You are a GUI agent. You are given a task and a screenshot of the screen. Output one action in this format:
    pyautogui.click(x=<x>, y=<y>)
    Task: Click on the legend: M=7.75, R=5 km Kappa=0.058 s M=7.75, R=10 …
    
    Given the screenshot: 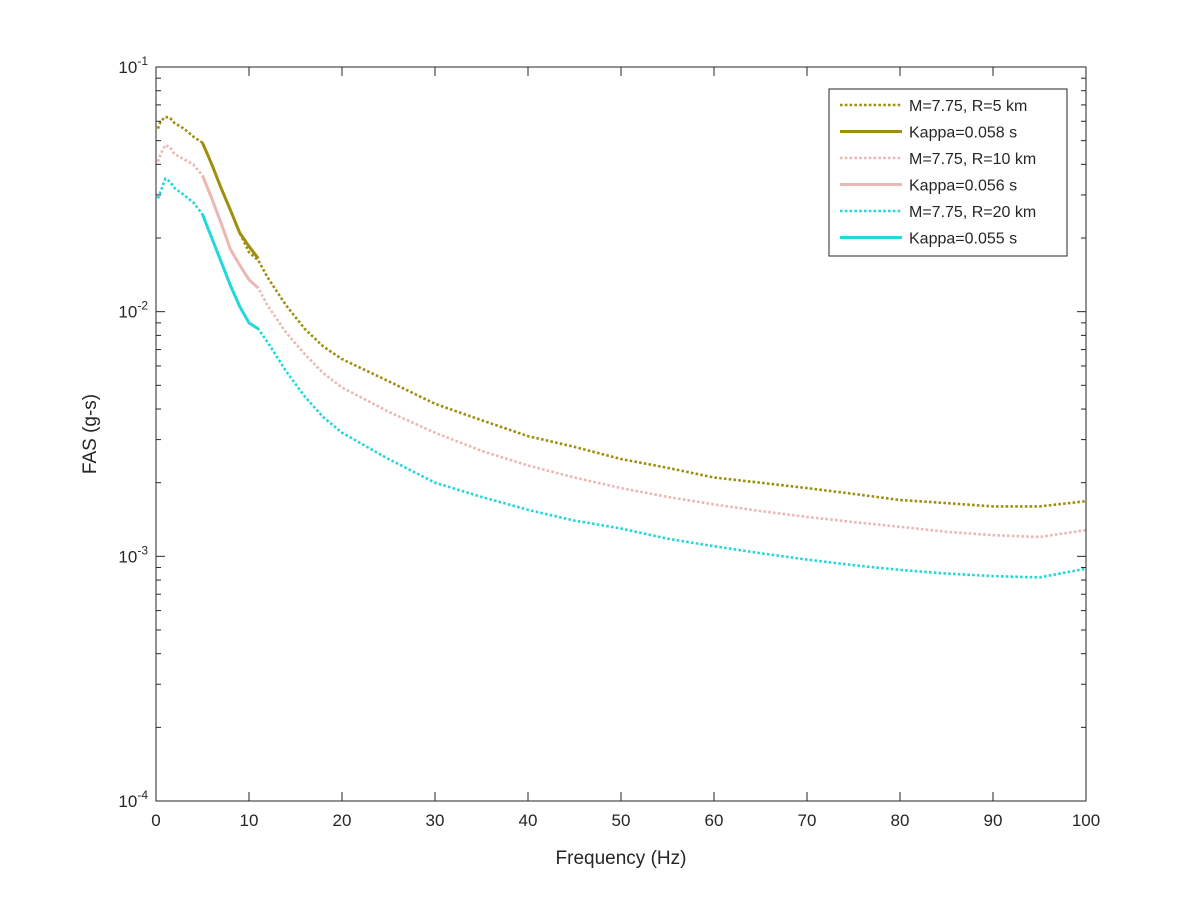 What is the action you would take?
    pyautogui.click(x=948, y=172)
    